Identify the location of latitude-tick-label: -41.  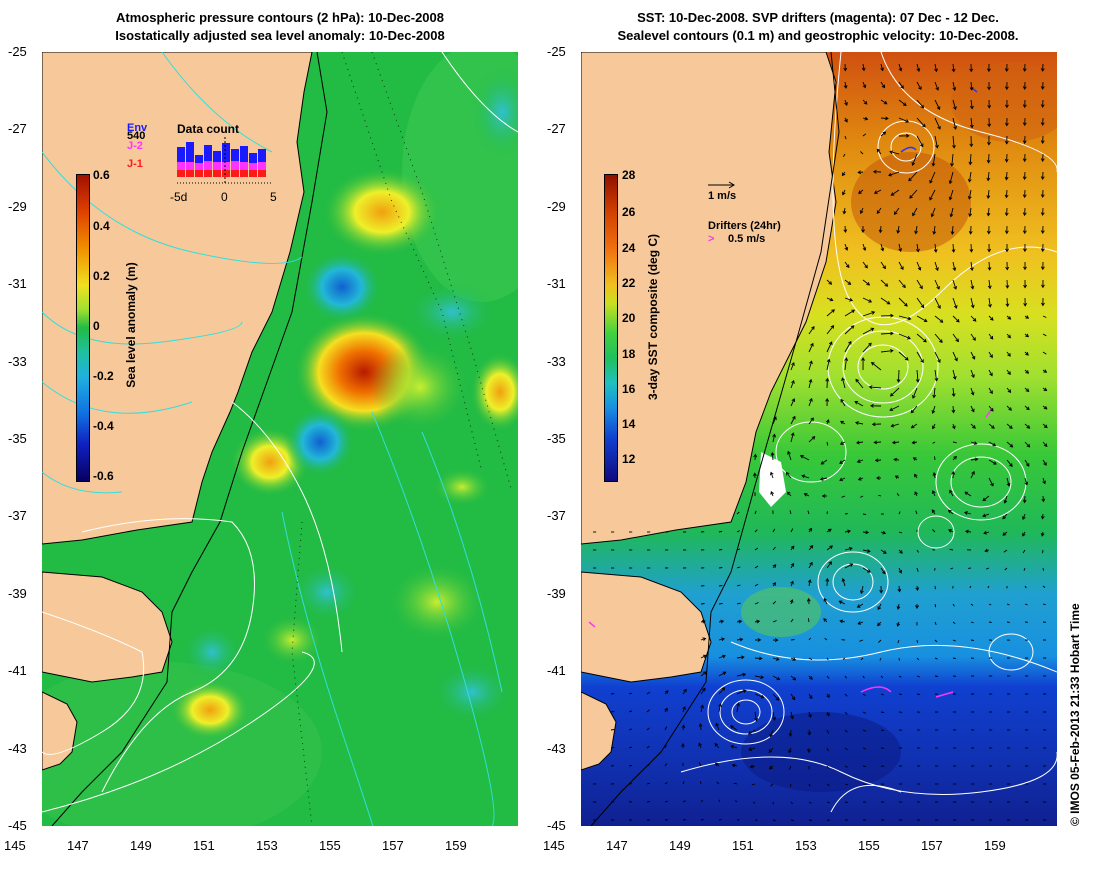
(17, 671).